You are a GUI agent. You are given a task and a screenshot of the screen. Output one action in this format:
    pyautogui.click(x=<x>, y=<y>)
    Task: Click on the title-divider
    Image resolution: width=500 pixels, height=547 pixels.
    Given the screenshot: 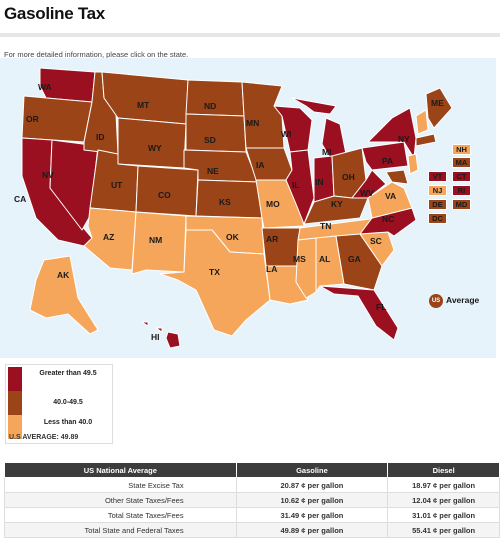 What is the action you would take?
    pyautogui.click(x=250, y=35)
    